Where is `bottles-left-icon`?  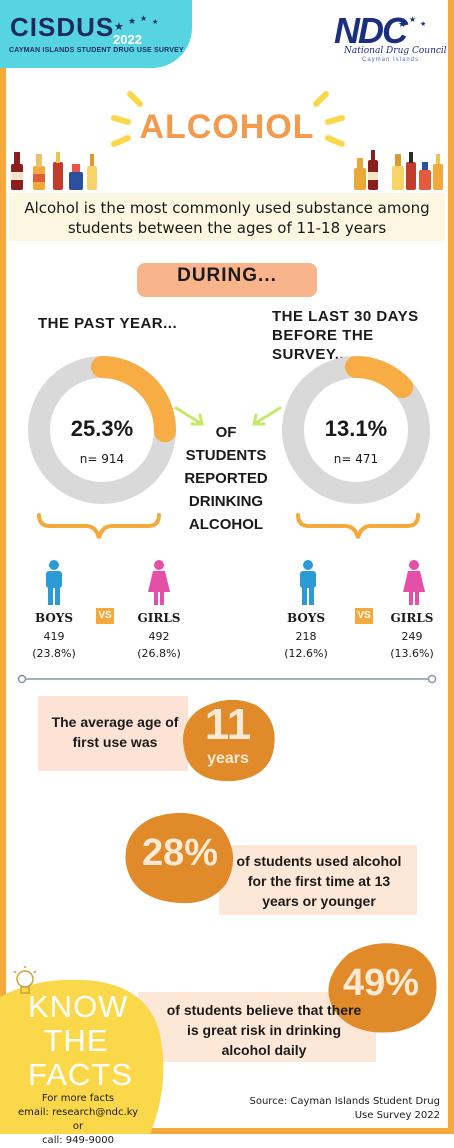 bottles-left-icon is located at coordinates (54, 171).